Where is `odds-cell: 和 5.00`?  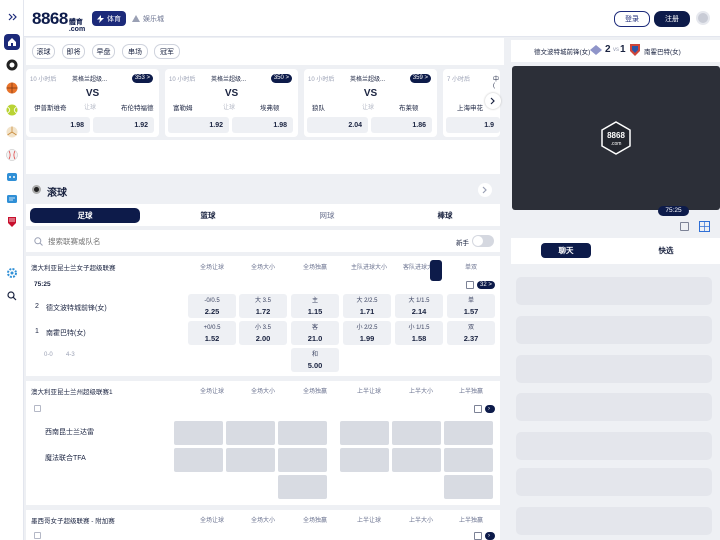
odds-cell: 和 5.00 is located at coordinates (315, 360).